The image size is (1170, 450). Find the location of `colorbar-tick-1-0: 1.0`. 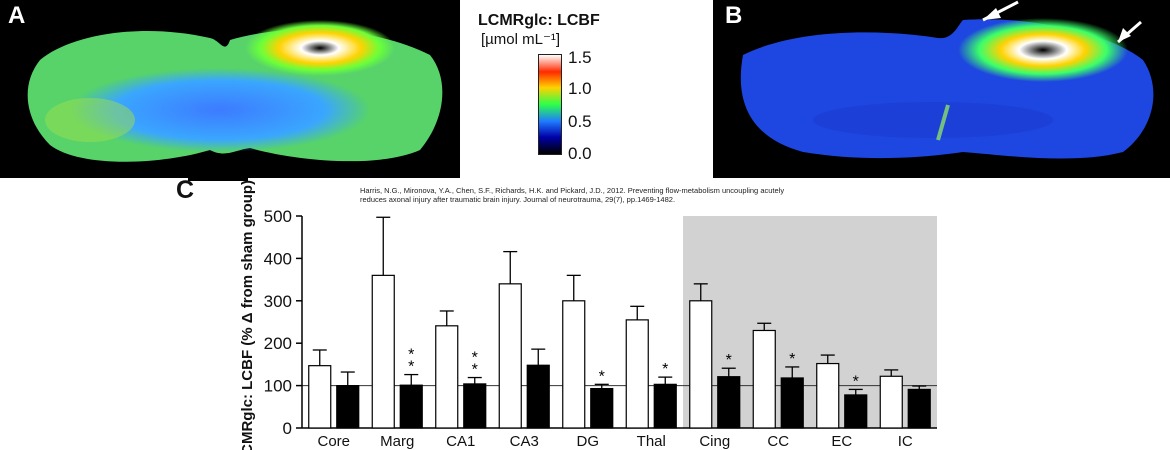

colorbar-tick-1-0: 1.0 is located at coordinates (580, 88).